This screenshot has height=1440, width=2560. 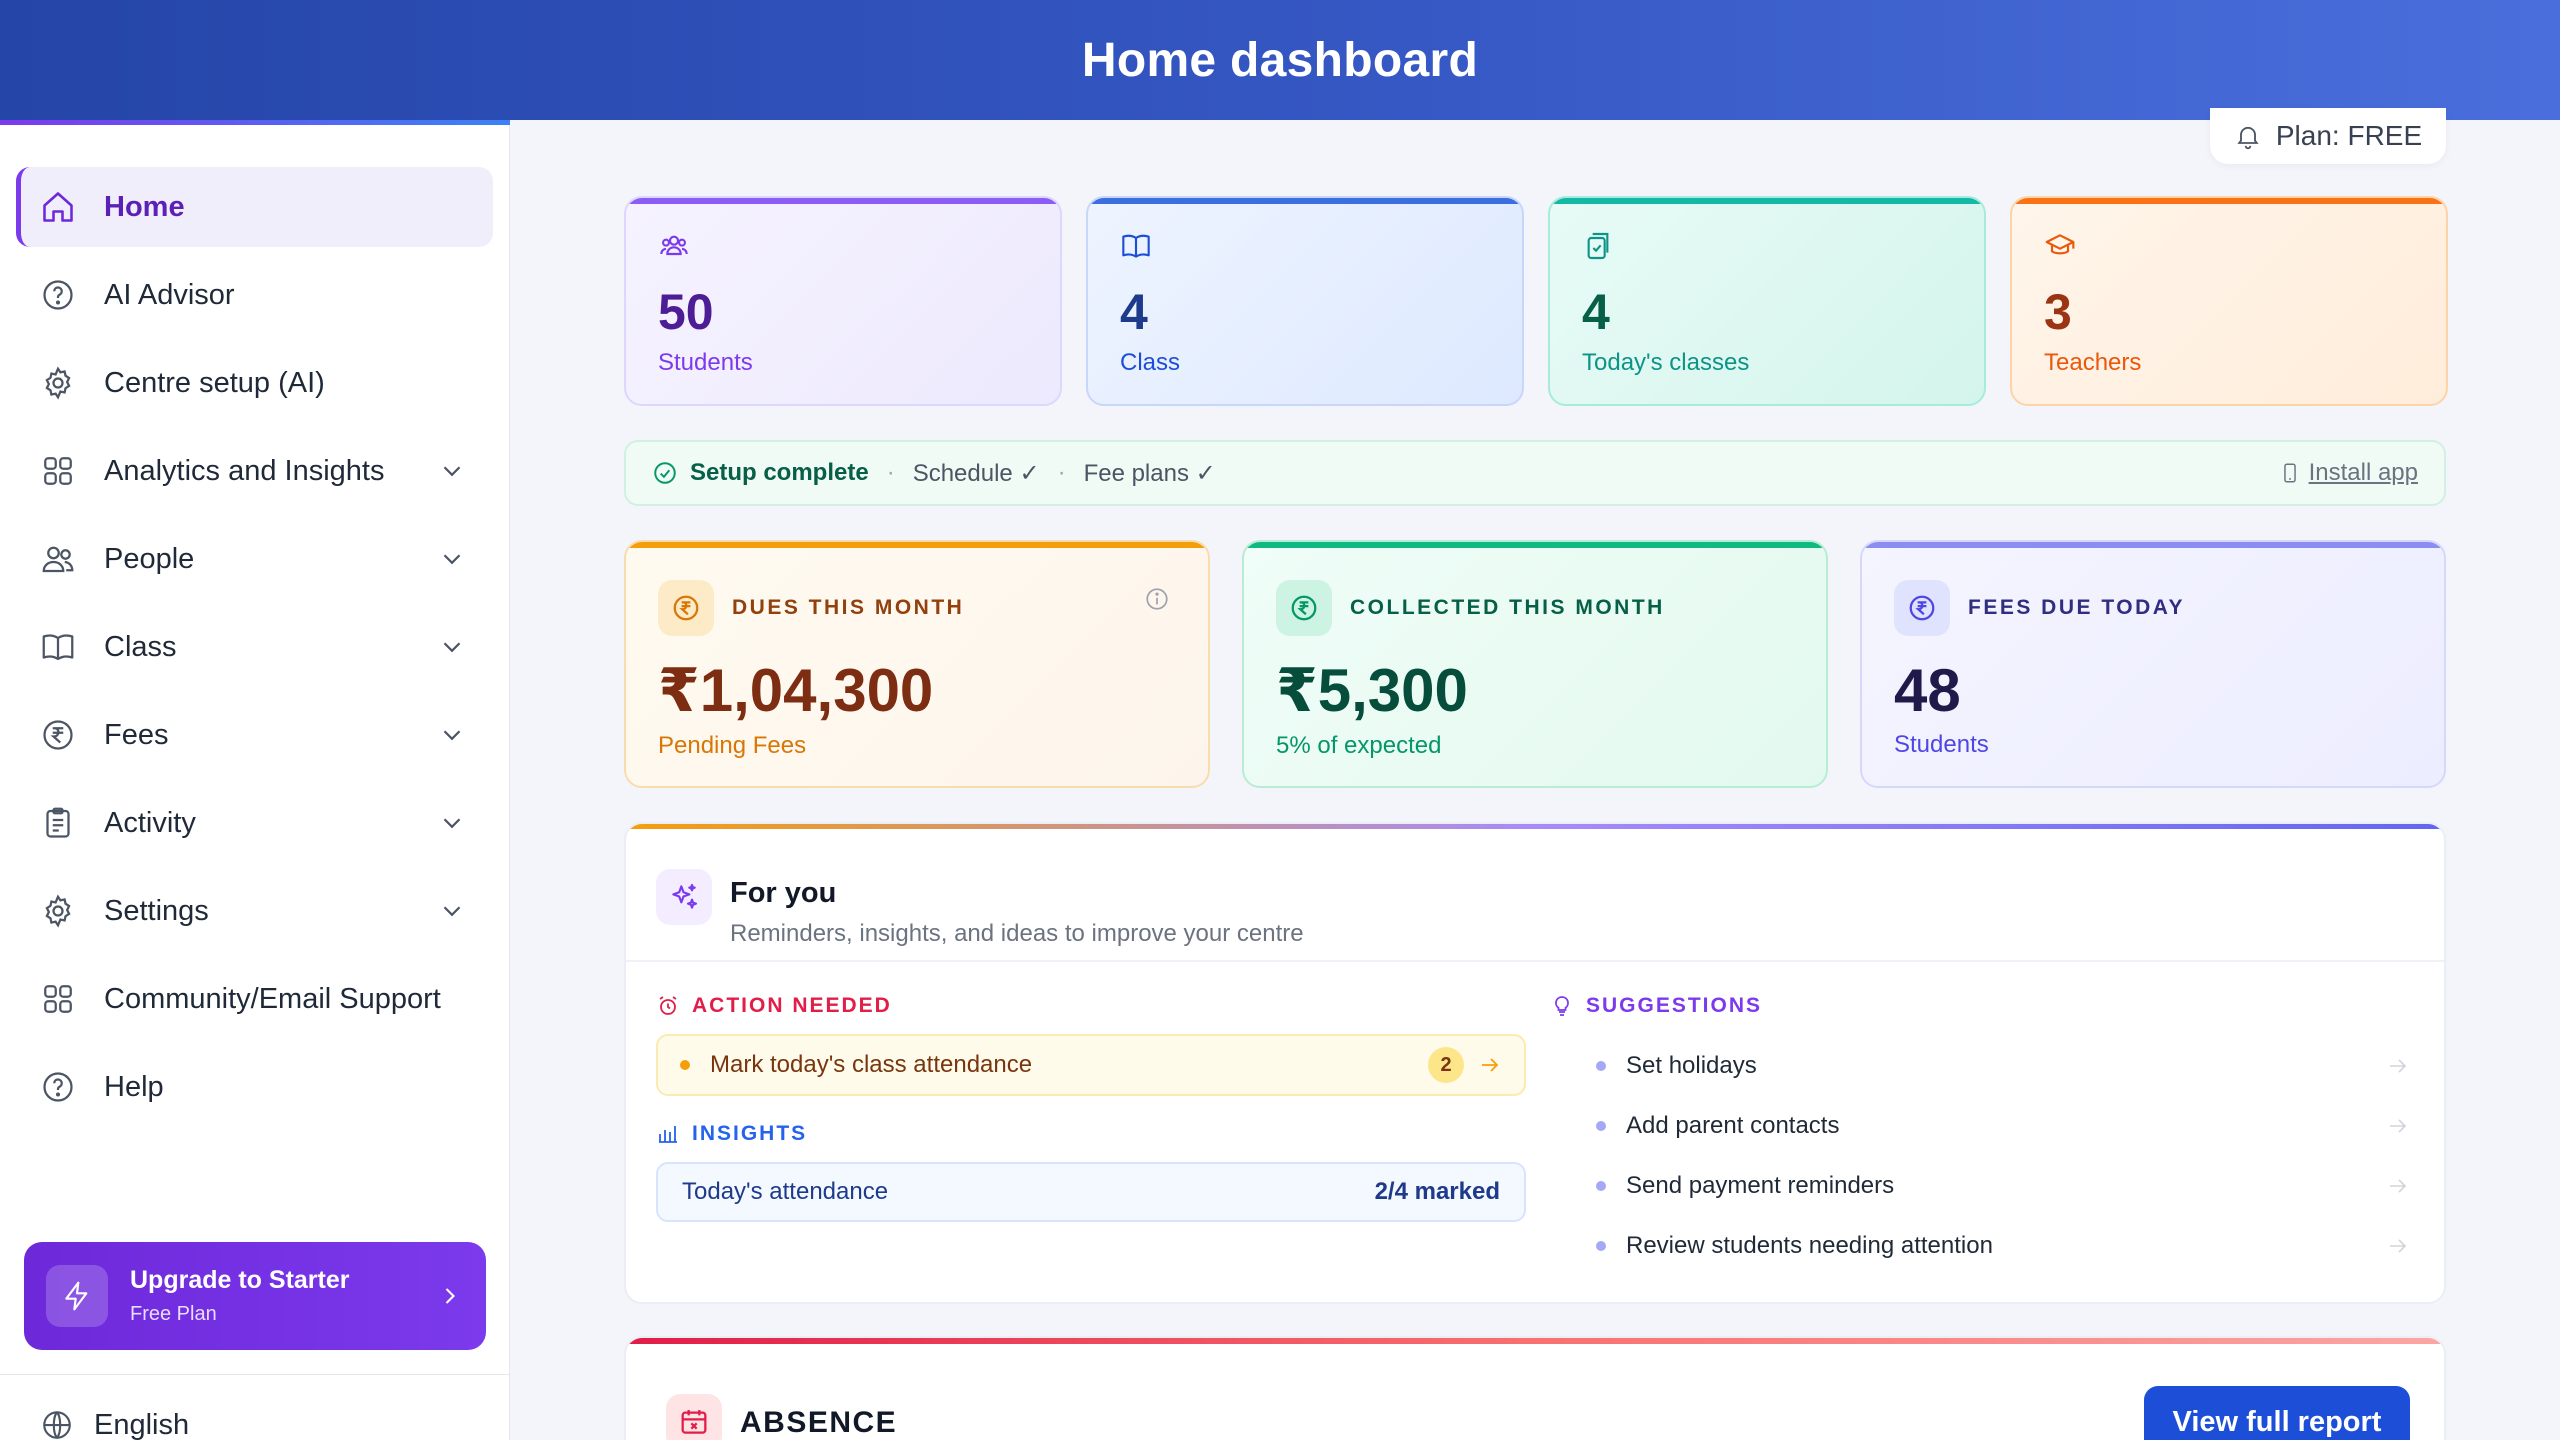 I want to click on fee-card-subtitle: Pending Fees, so click(x=732, y=745).